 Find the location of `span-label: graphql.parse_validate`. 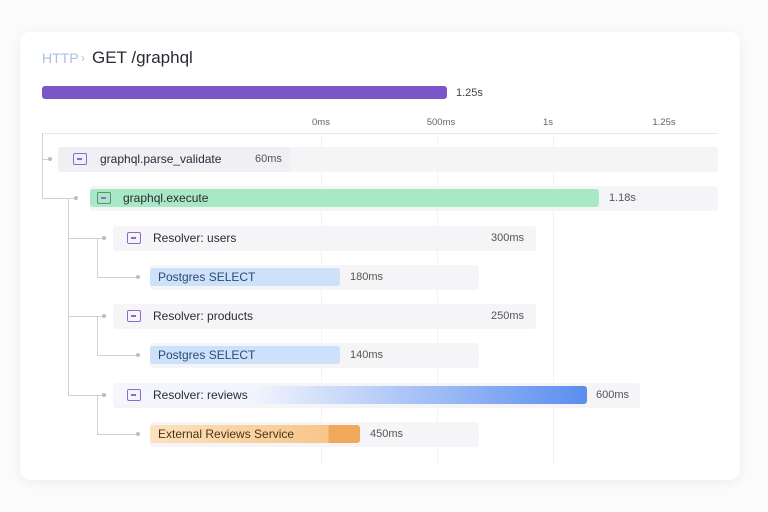

span-label: graphql.parse_validate is located at coordinates (161, 159).